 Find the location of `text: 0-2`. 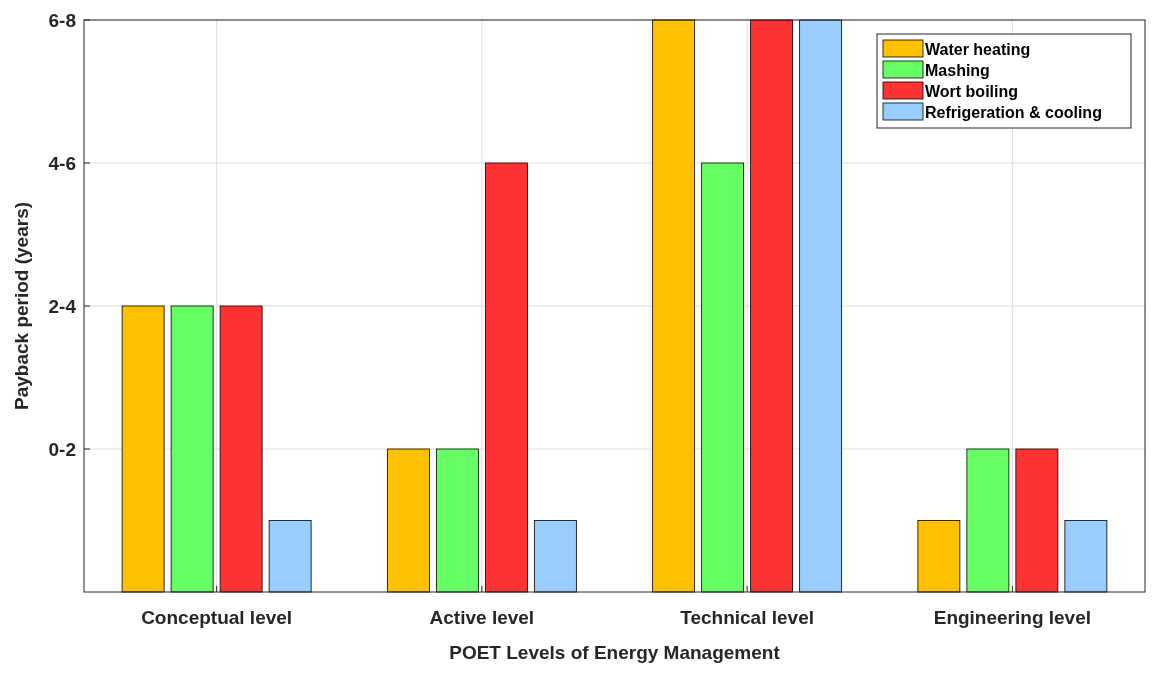

text: 0-2 is located at coordinates (62, 449).